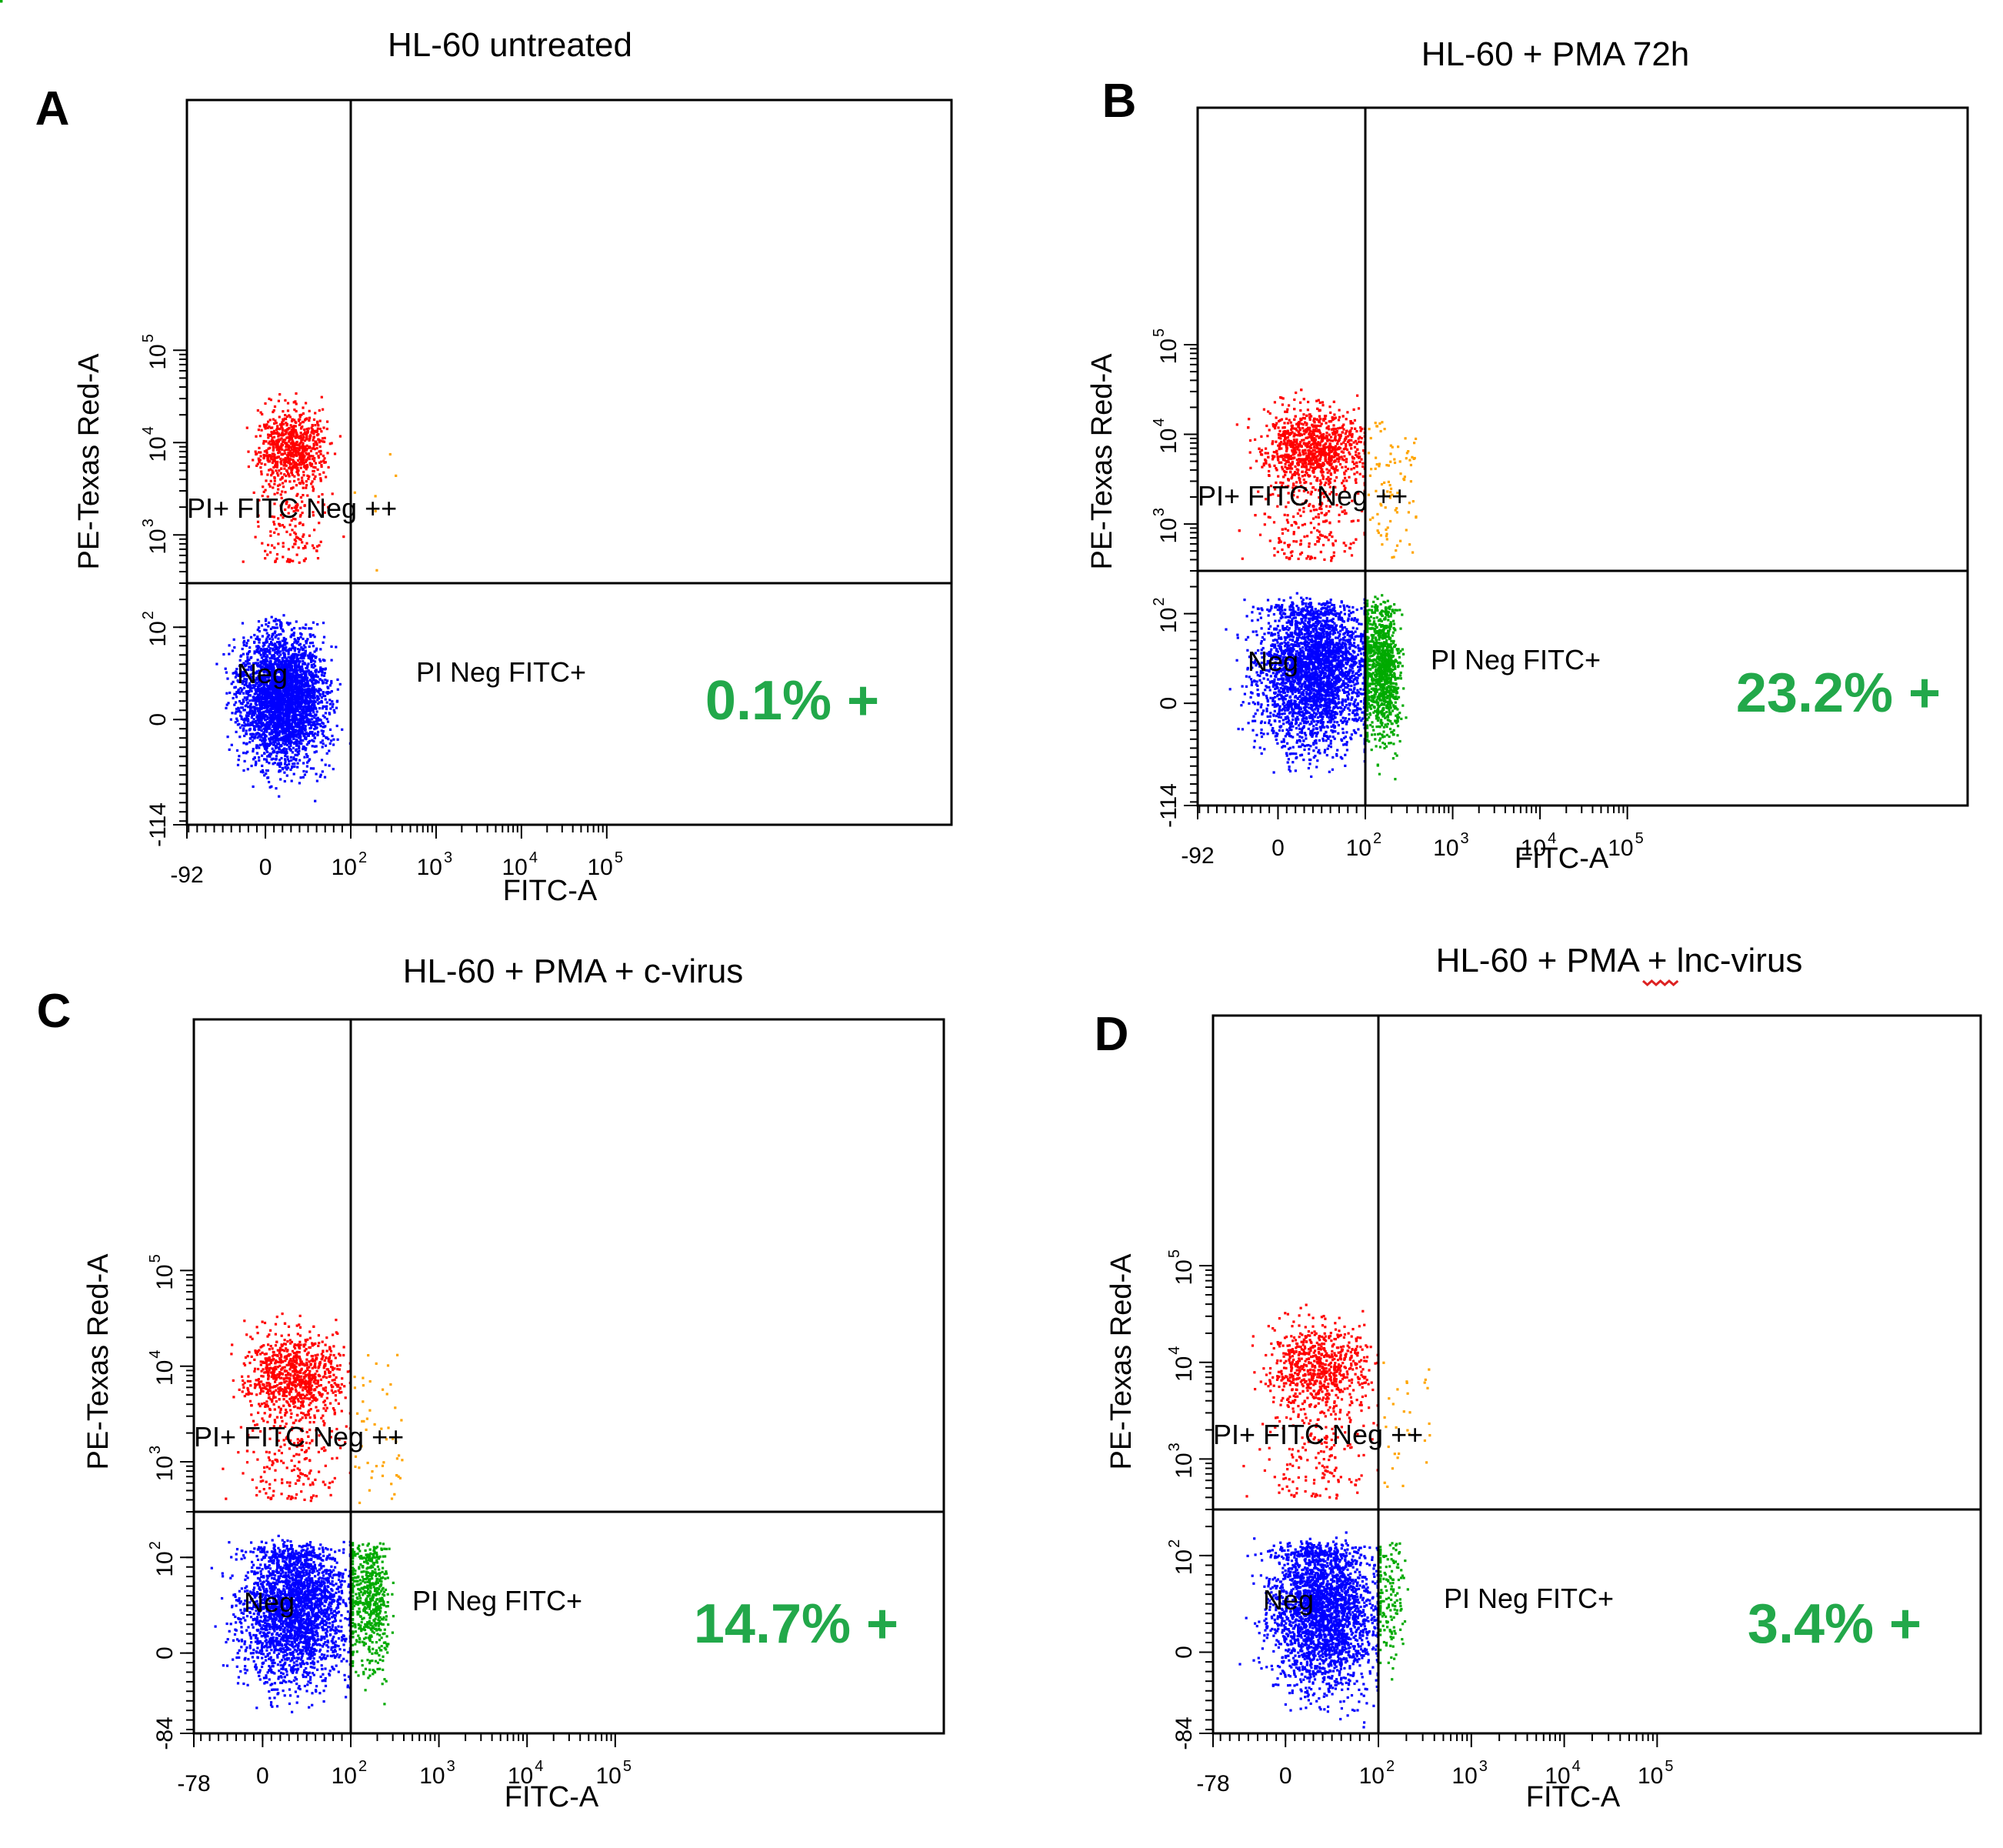 The width and height of the screenshot is (2003, 1848). Describe the element at coordinates (1121, 1361) in the screenshot. I see `y-axis-label: PE-Texas Red-A` at that location.